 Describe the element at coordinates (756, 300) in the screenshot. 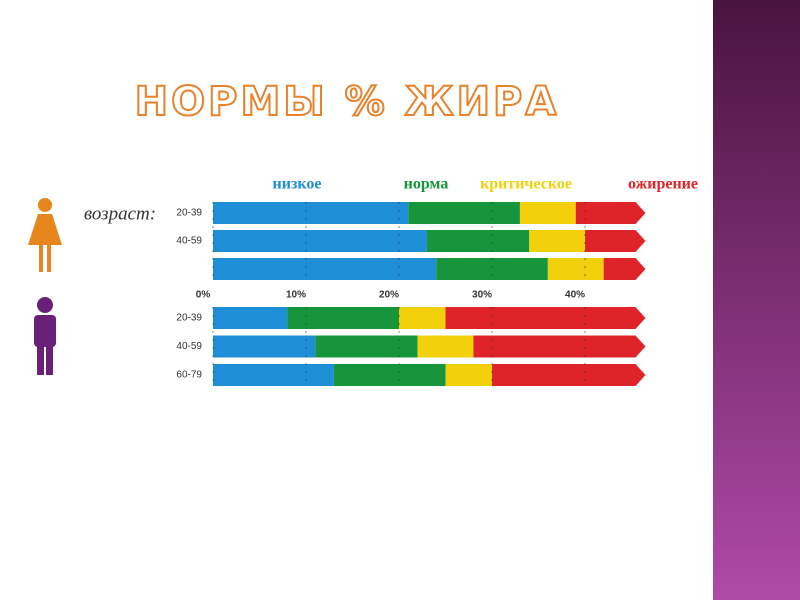

I see `side-strip` at that location.